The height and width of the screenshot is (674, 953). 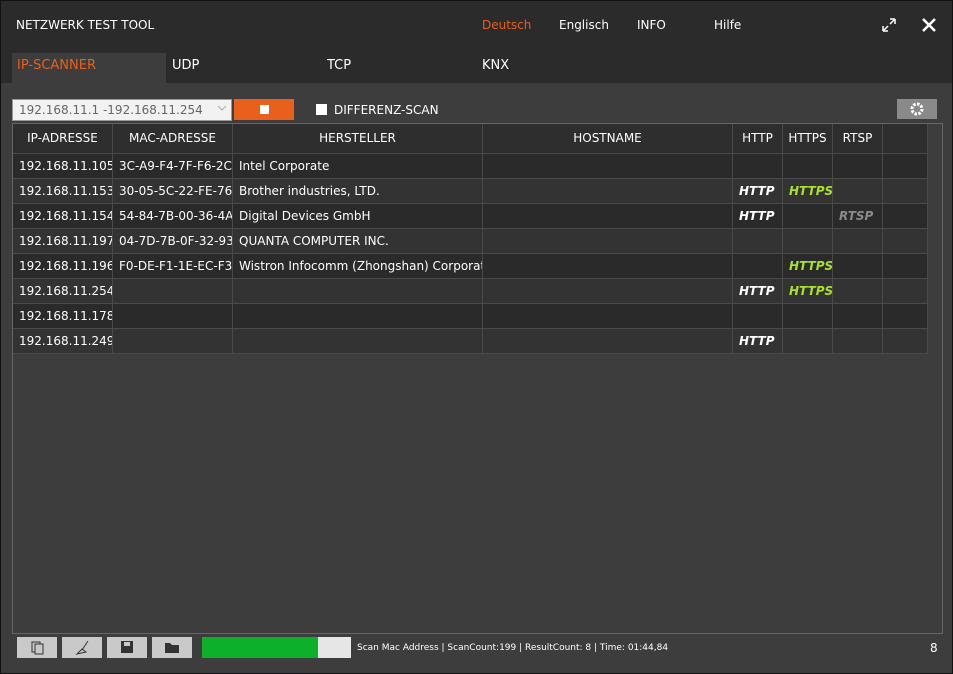 What do you see at coordinates (127, 647) in the screenshot?
I see `save-button` at bounding box center [127, 647].